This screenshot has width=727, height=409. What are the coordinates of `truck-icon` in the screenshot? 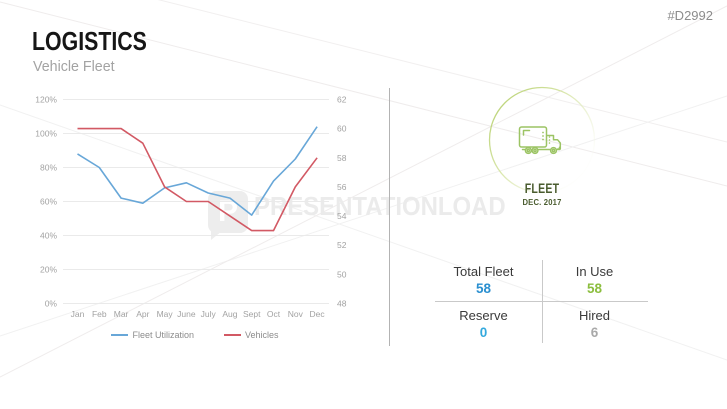 It's located at (540, 140).